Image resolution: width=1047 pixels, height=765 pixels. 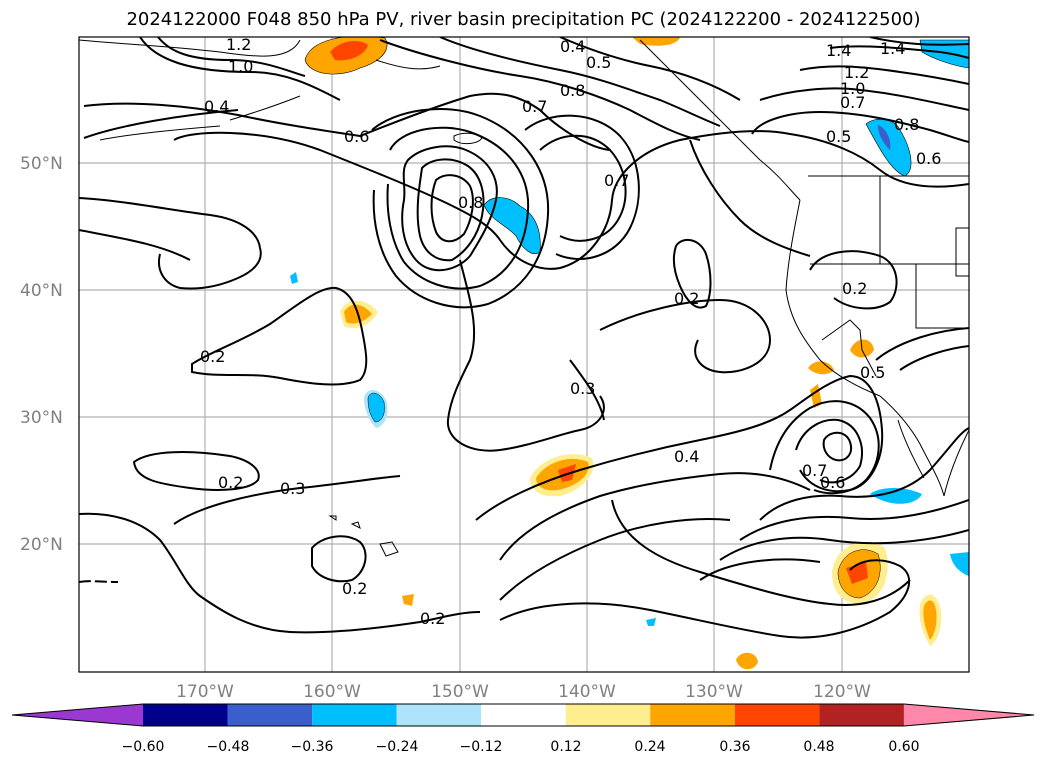 I want to click on lon-tick-label: 170°W, so click(x=205, y=692).